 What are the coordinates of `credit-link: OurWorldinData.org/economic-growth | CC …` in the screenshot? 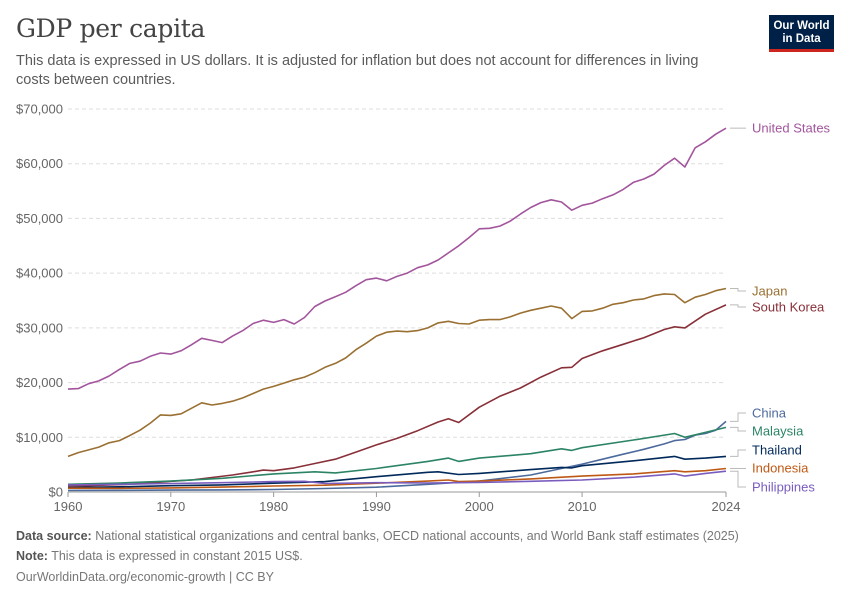 It's located at (145, 577).